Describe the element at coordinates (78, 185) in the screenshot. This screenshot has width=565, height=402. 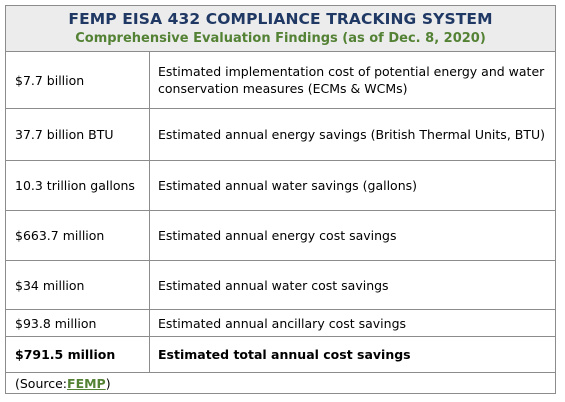
I see `row-amount: 10.3 trillion gallons` at that location.